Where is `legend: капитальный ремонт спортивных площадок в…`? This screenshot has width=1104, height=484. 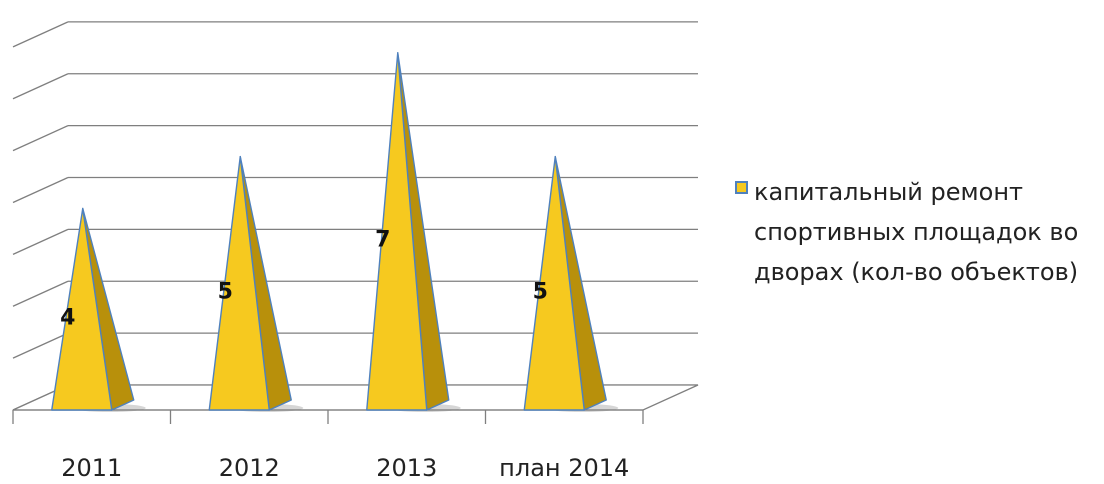
legend: капитальный ремонт спортивных площадок в… is located at coordinates (915, 232).